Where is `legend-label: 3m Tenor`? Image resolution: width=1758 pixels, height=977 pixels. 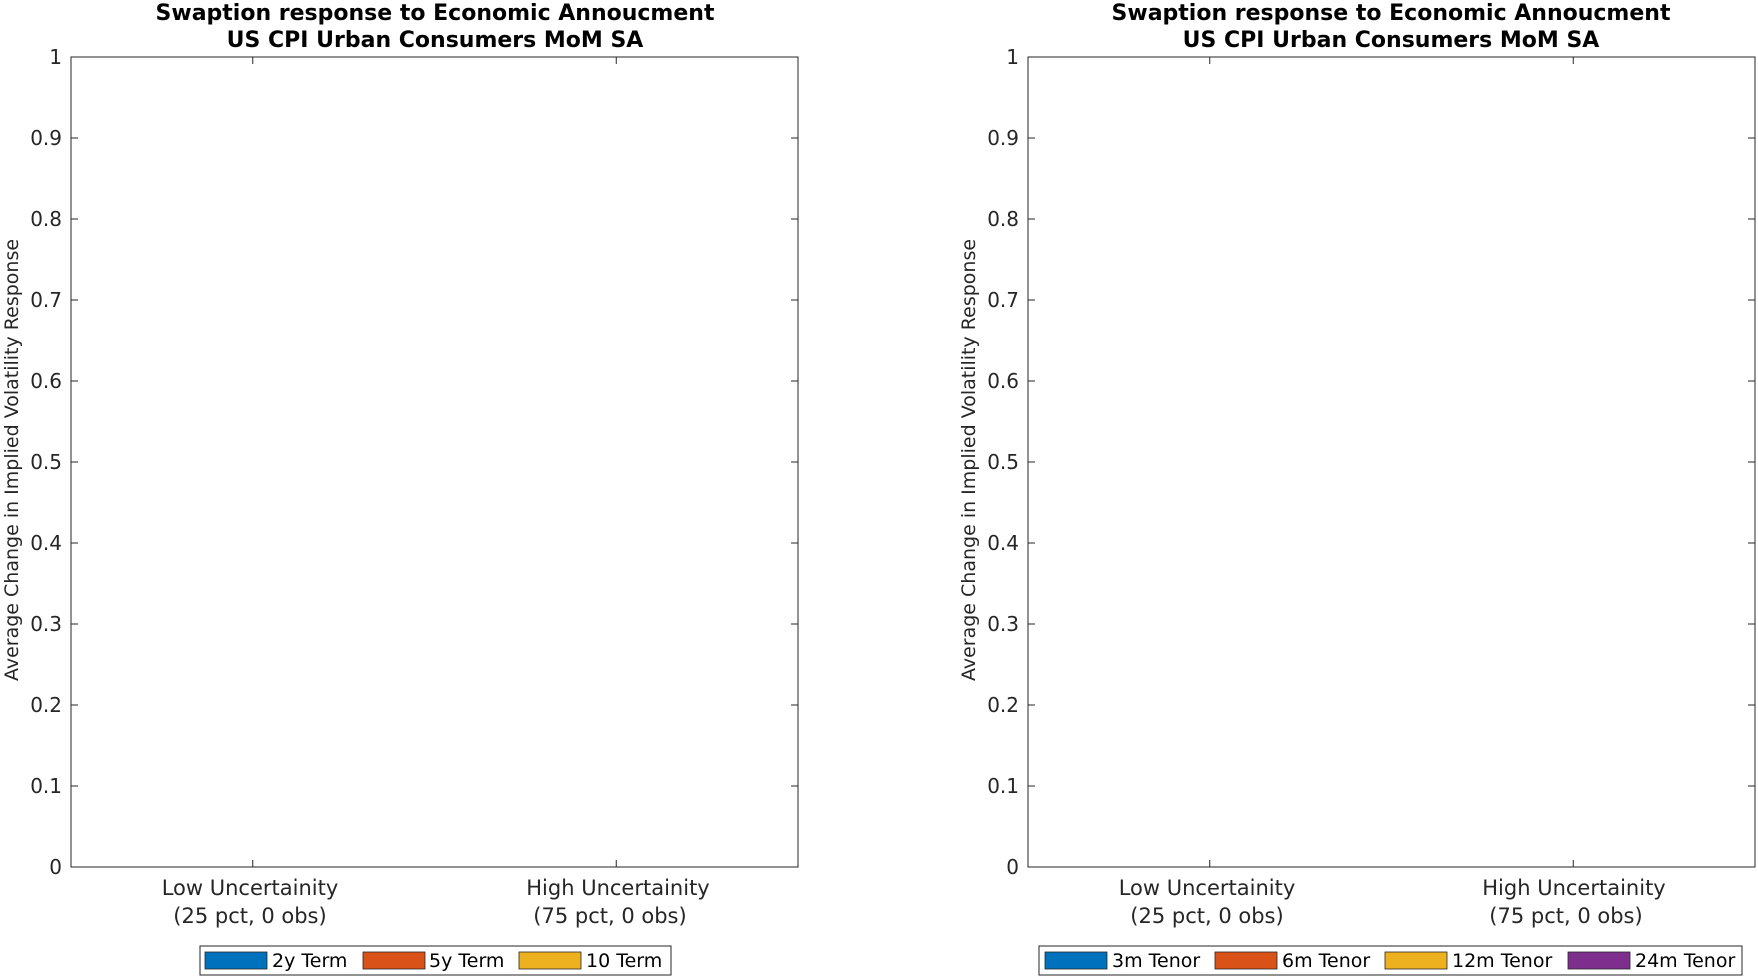
legend-label: 3m Tenor is located at coordinates (1156, 961).